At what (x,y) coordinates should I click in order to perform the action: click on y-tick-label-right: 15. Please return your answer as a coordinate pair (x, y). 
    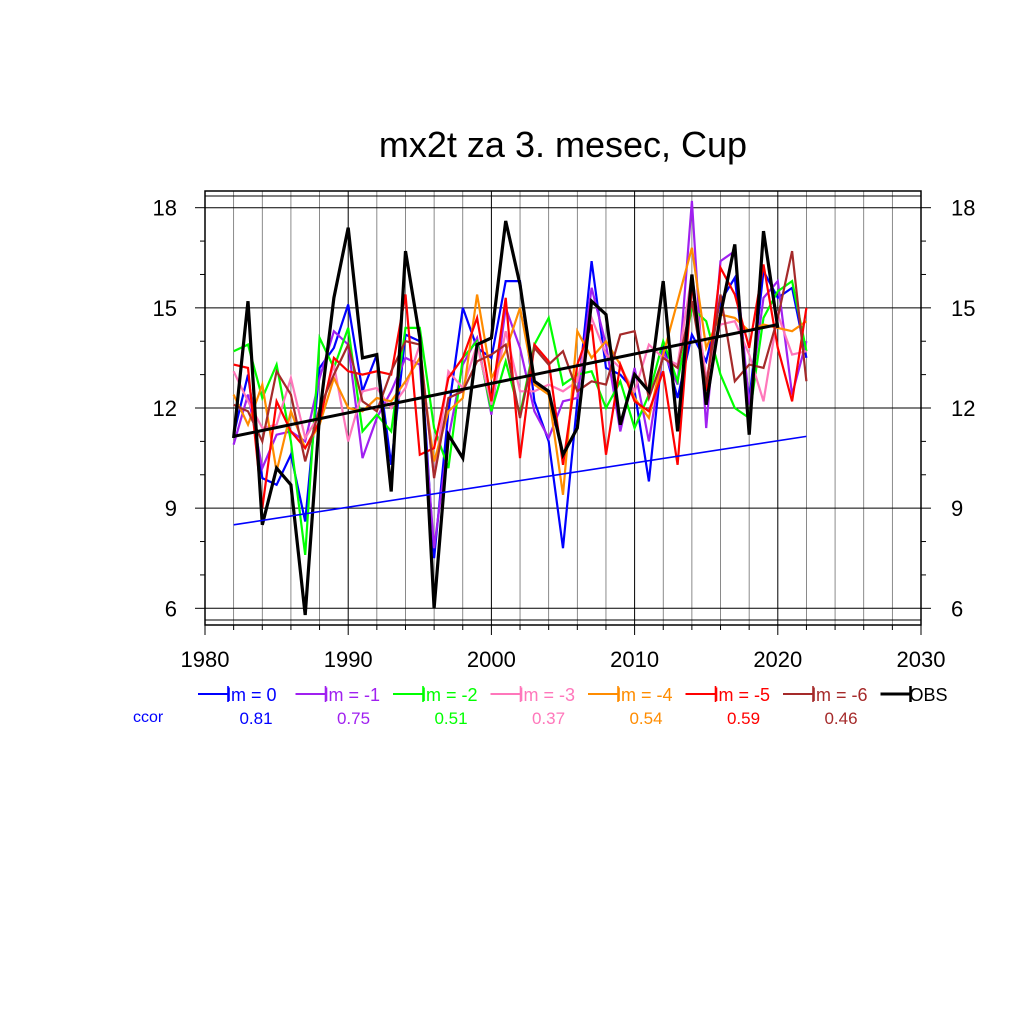
    Looking at the image, I should click on (963, 308).